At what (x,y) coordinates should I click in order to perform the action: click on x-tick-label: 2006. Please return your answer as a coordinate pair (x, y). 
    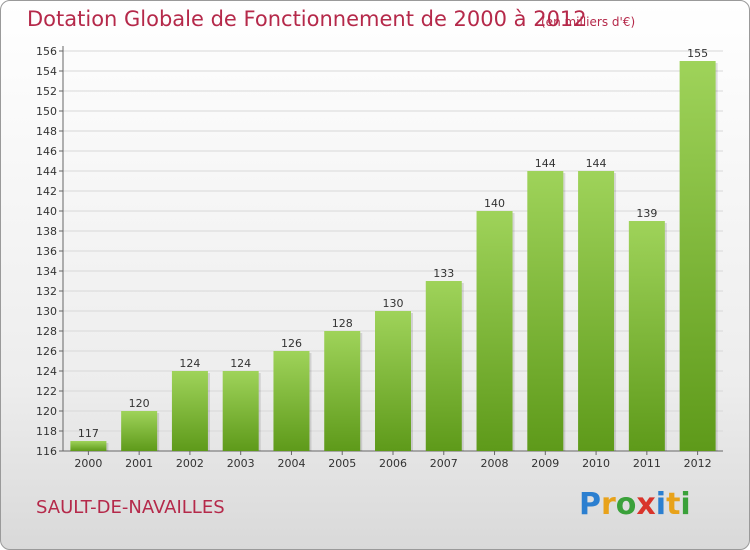
    Looking at the image, I should click on (393, 463).